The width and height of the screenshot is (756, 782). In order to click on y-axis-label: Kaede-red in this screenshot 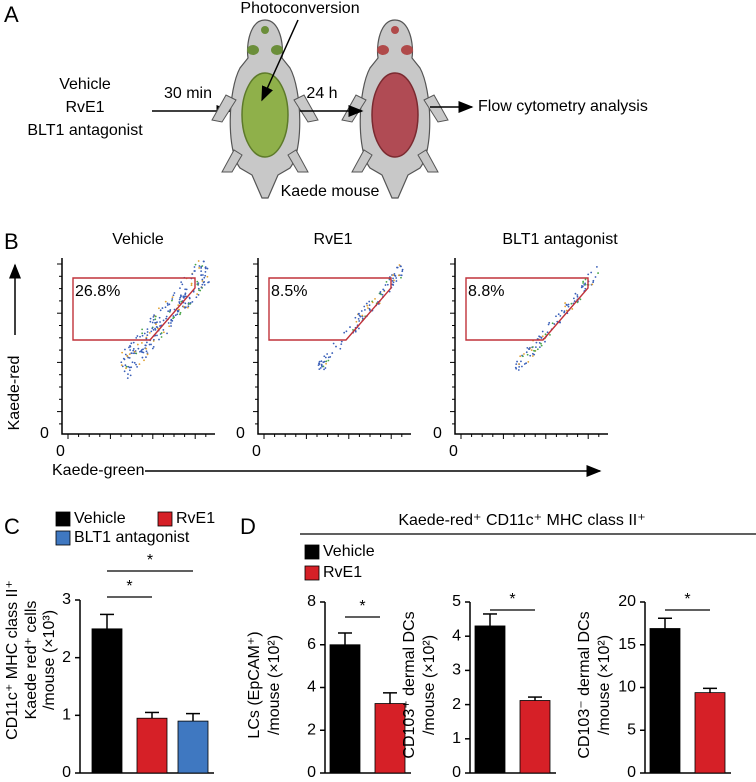, I will do `click(14, 393)`.